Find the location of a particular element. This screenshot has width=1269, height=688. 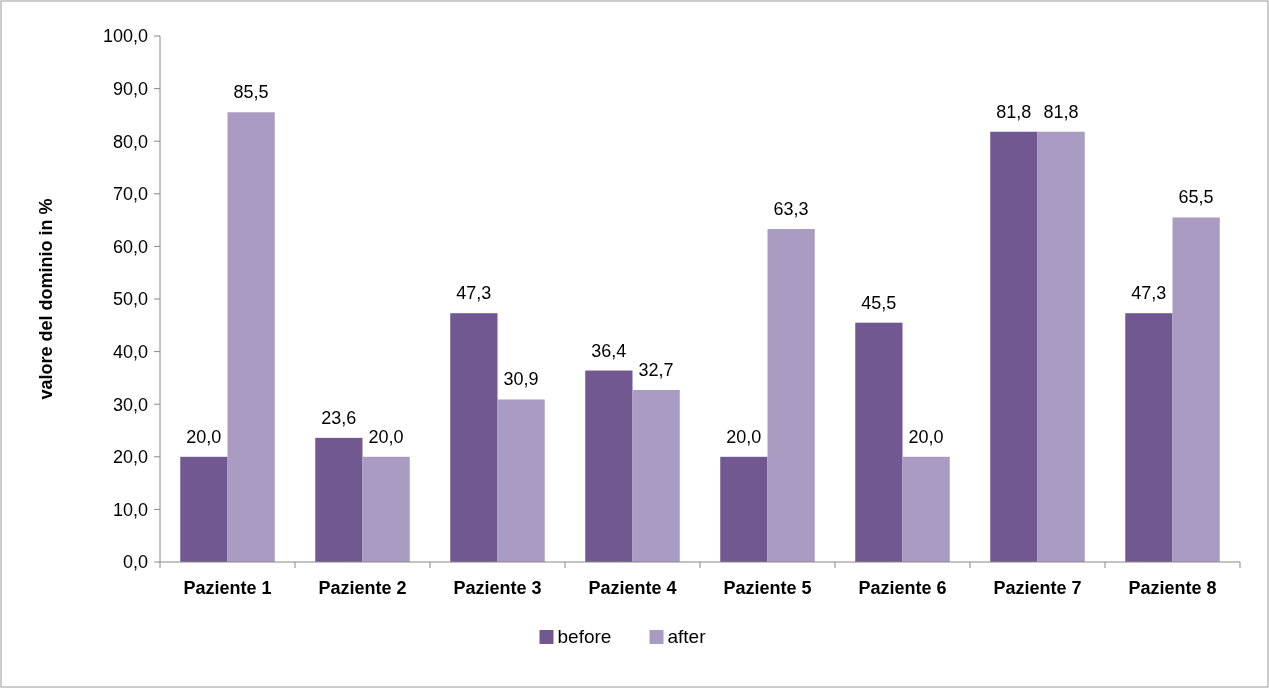

y-tick-label: 30,0 is located at coordinates (130, 404).